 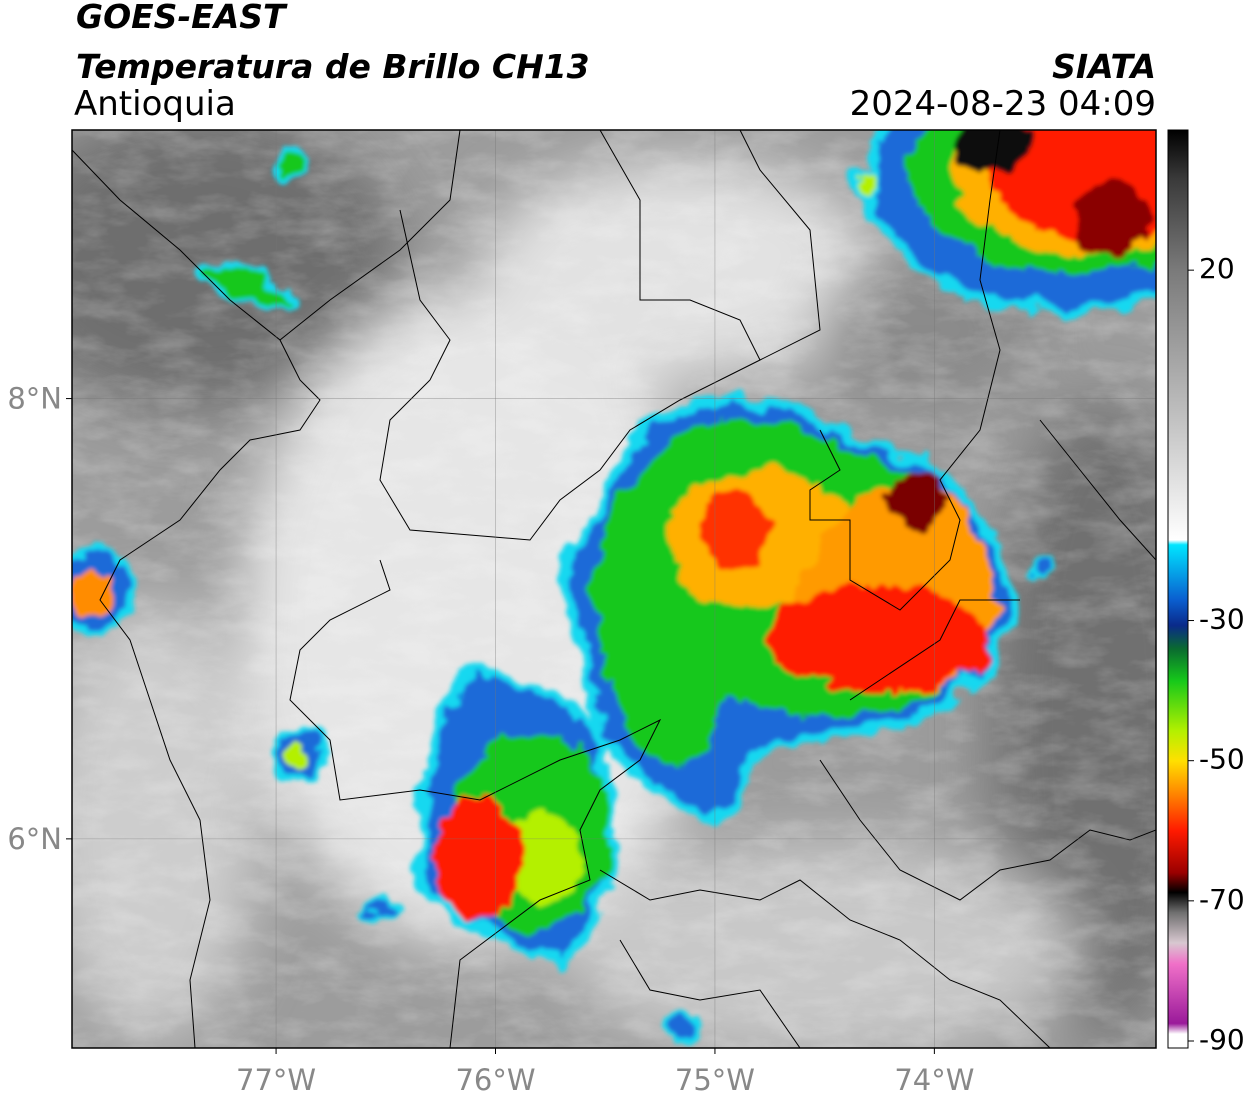 I want to click on x-tick-label: 76°W, so click(x=495, y=1080).